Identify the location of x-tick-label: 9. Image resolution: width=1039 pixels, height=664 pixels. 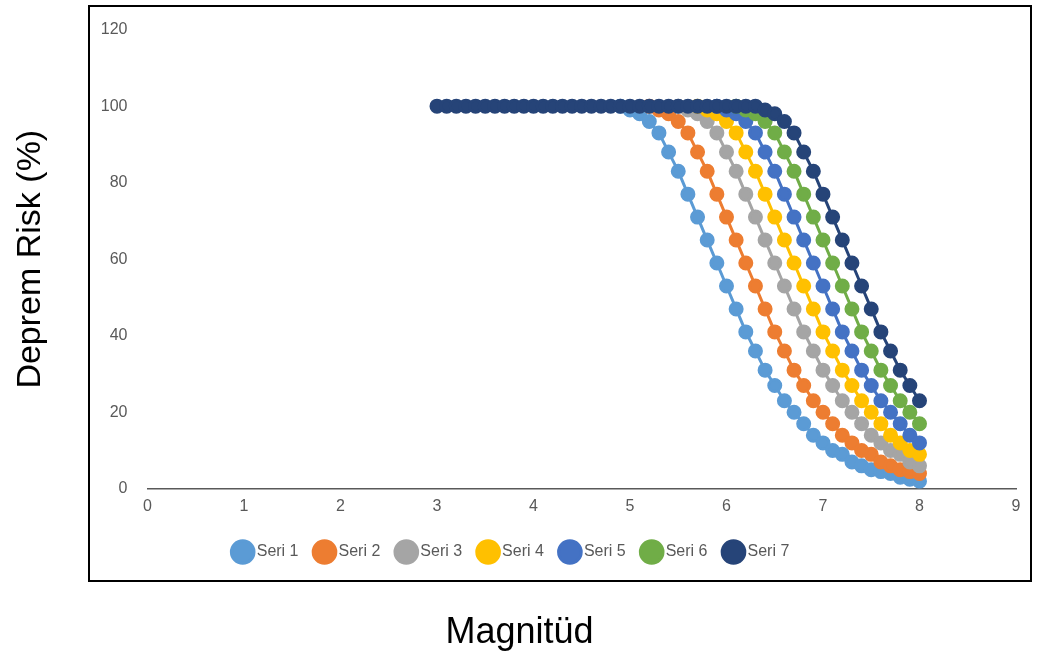
(1016, 505).